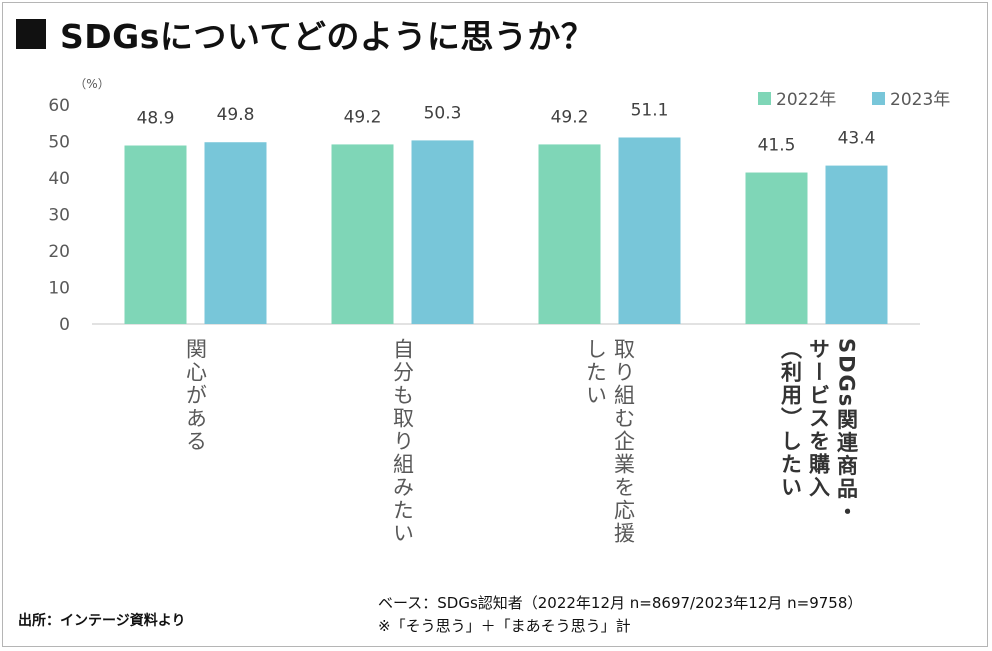 The height and width of the screenshot is (651, 992). I want to click on title-square-icon, so click(31, 34).